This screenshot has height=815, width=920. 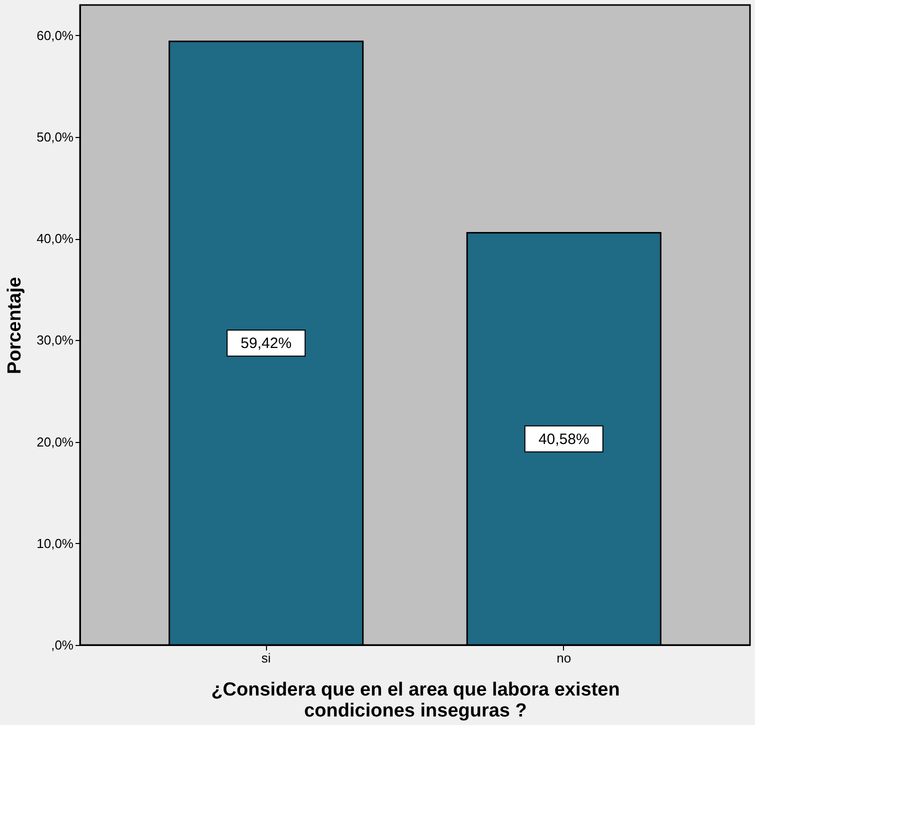 What do you see at coordinates (55, 543) in the screenshot?
I see `y-tick-label: 10,0%` at bounding box center [55, 543].